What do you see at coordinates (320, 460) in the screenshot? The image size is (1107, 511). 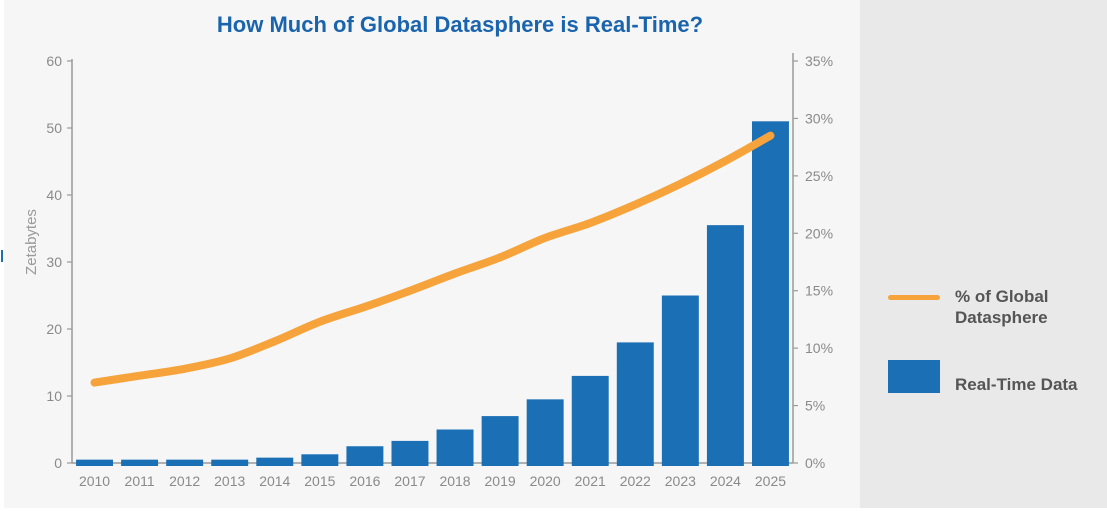 I see `bar-2015` at bounding box center [320, 460].